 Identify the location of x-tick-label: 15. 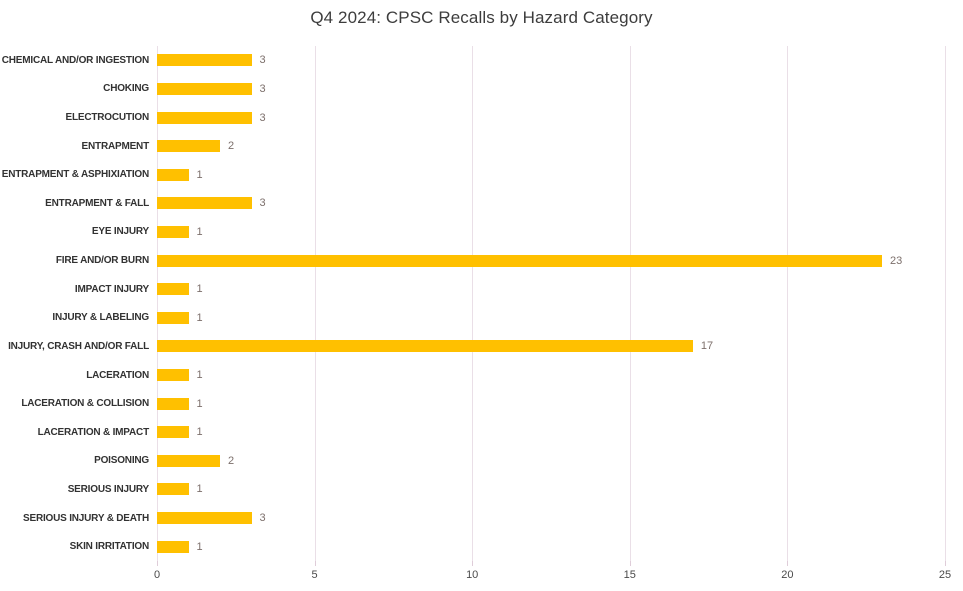
(629, 575).